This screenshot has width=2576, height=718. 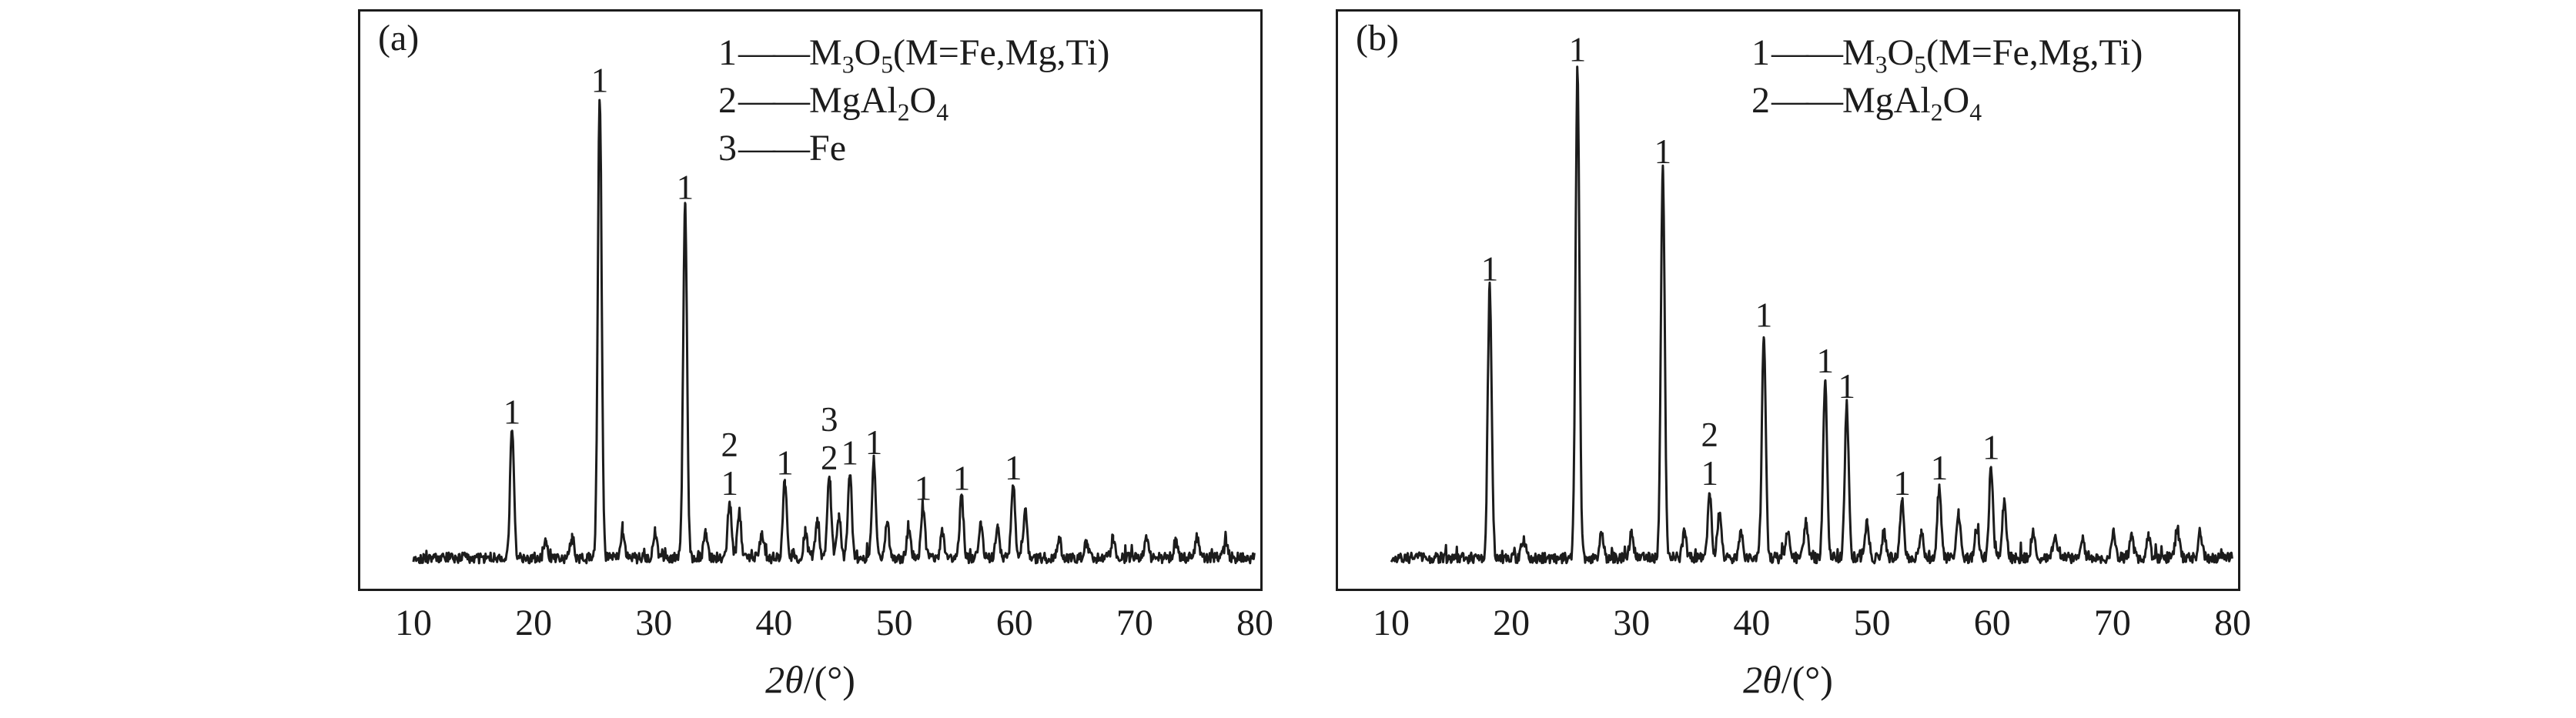 I want to click on legend-a: 1——M3O5(M=Fe,Mg,Ti) 2——MgAl2O4 3——Fe, so click(x=914, y=100).